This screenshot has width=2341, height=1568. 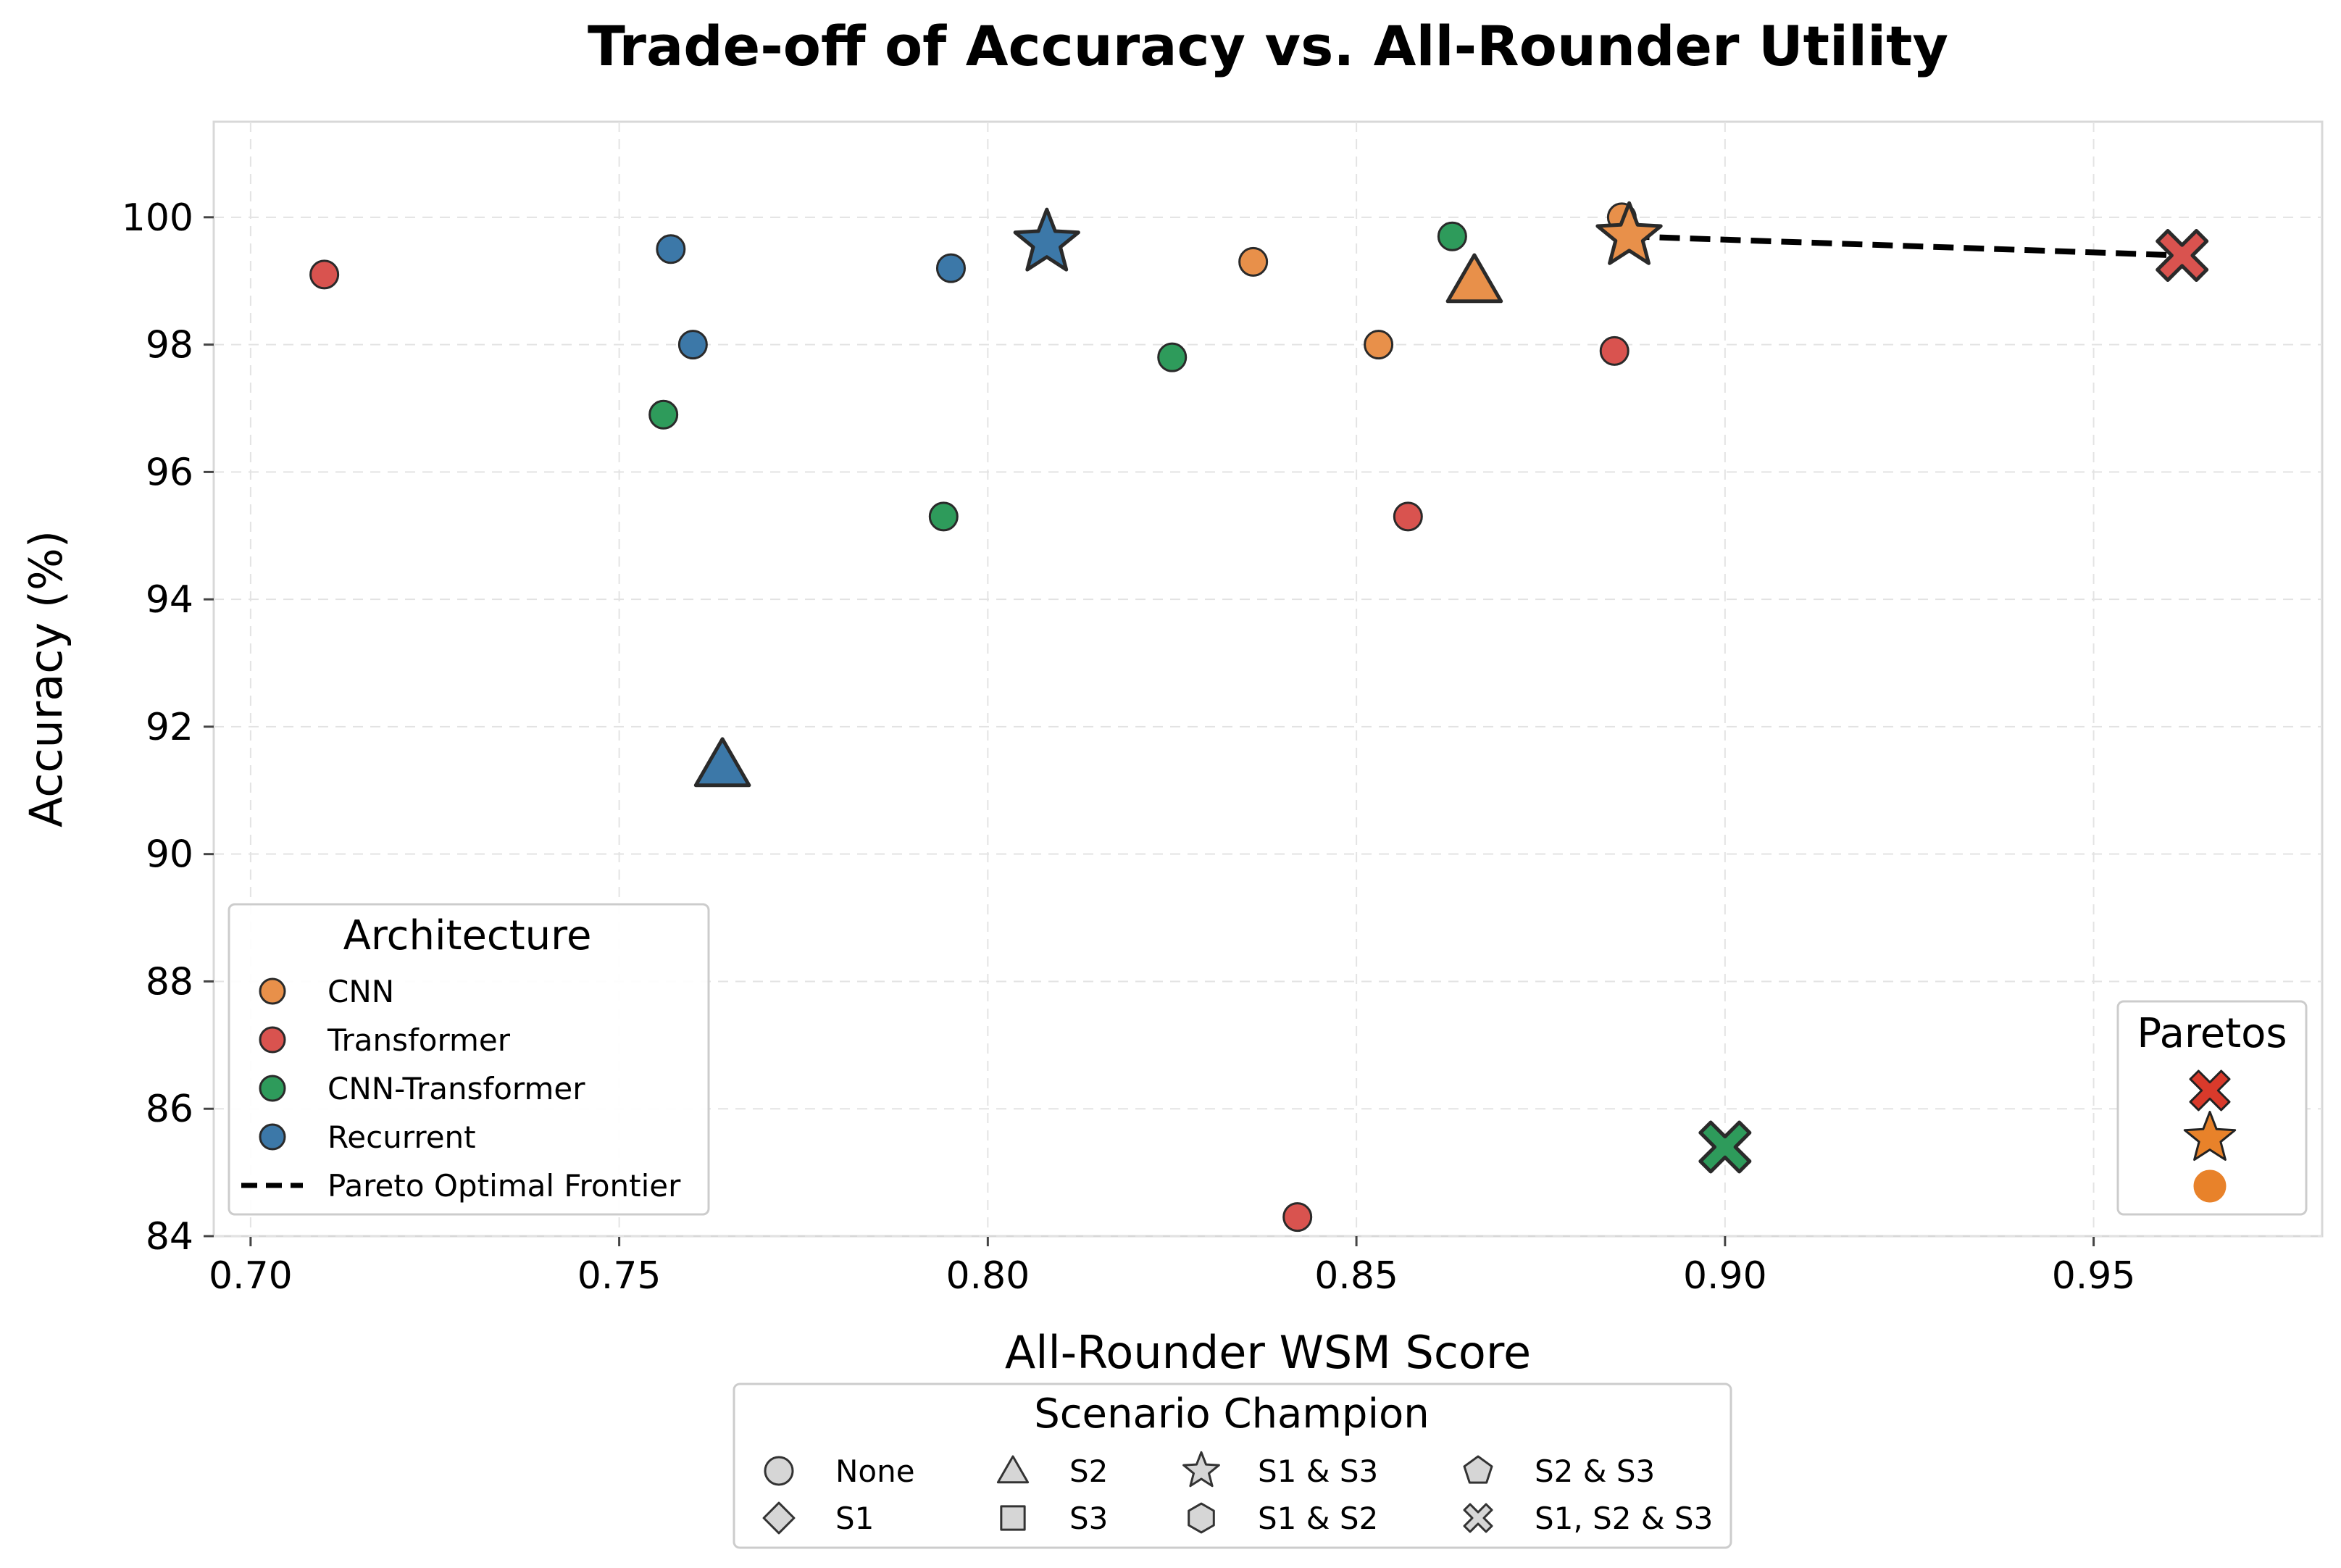 What do you see at coordinates (2212, 1033) in the screenshot?
I see `paretos-legend-title: Paretos` at bounding box center [2212, 1033].